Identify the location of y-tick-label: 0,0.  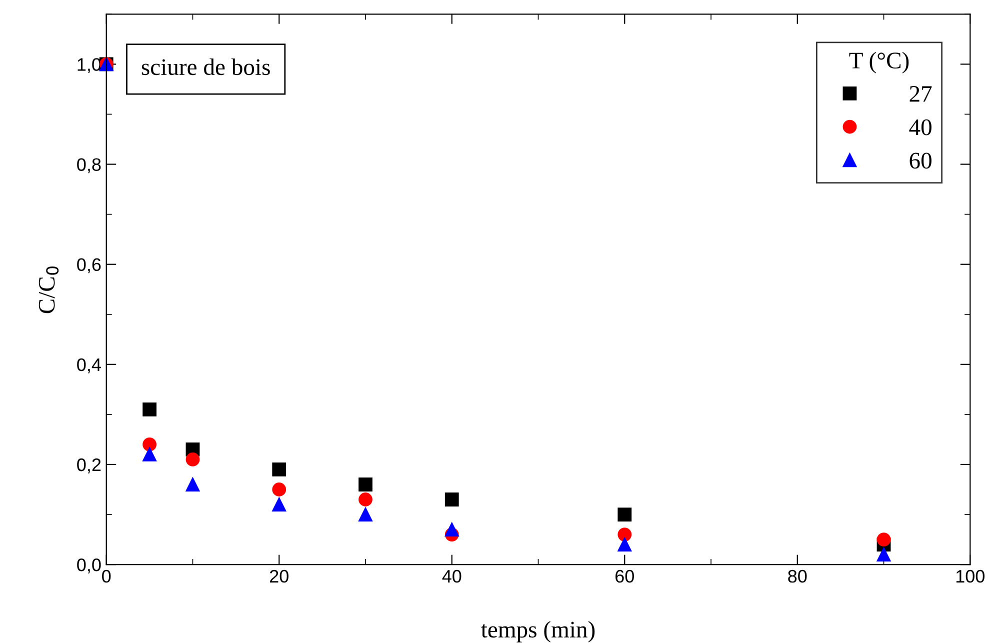
(89, 566).